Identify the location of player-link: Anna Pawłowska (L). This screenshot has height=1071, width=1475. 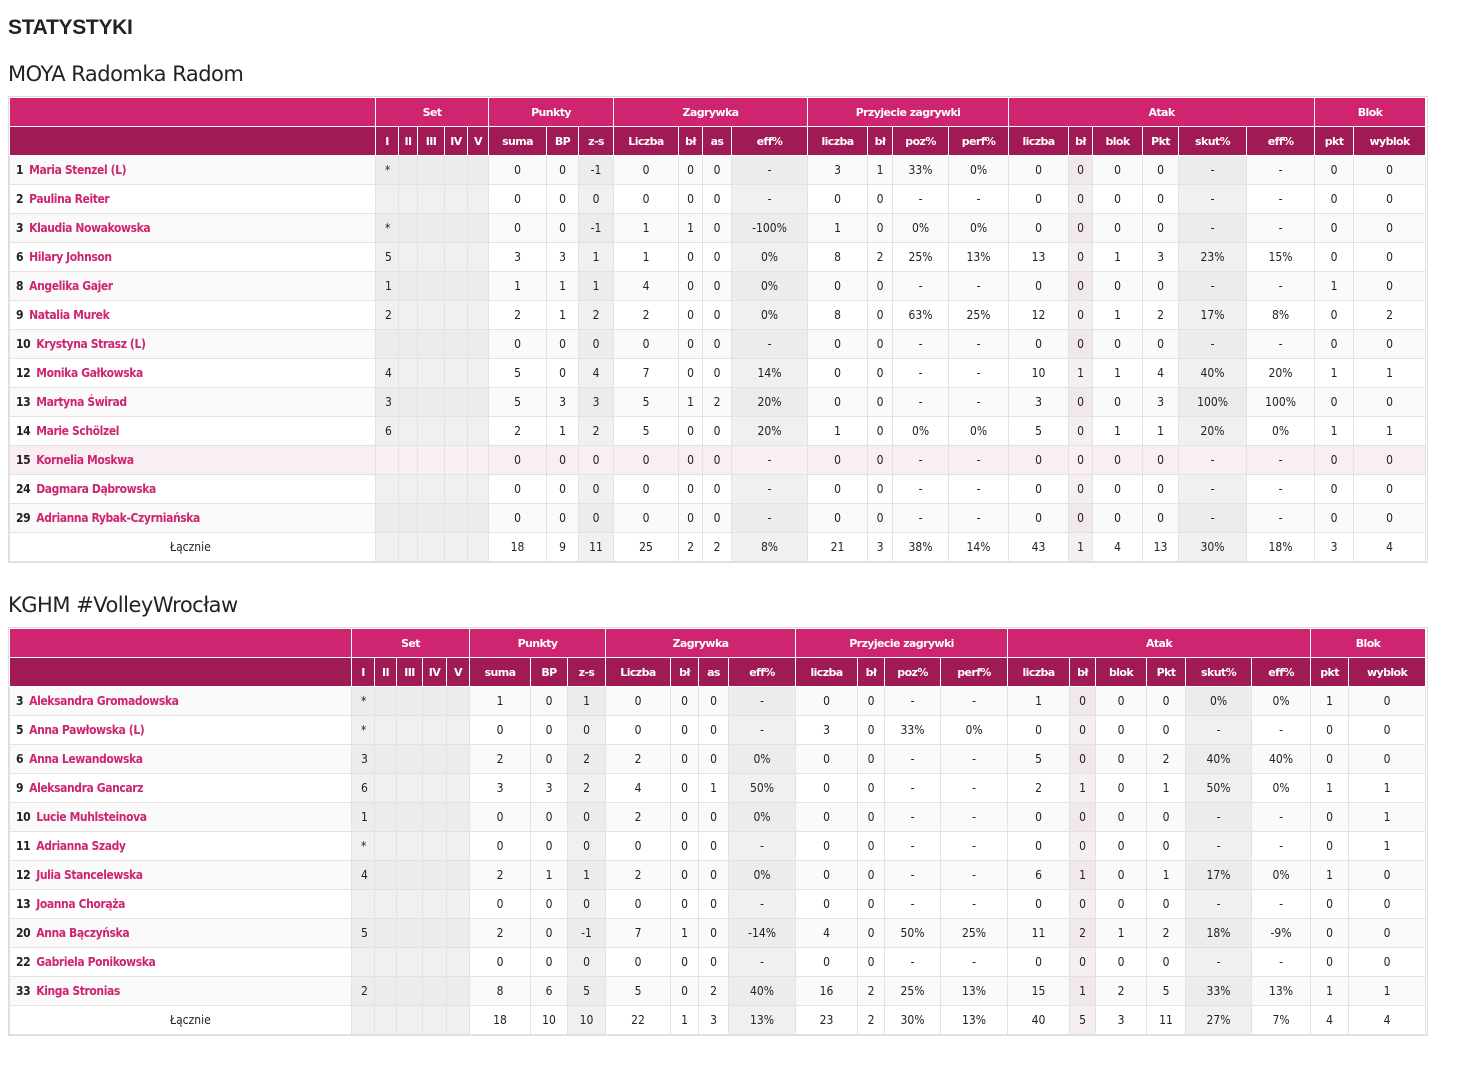
(87, 730).